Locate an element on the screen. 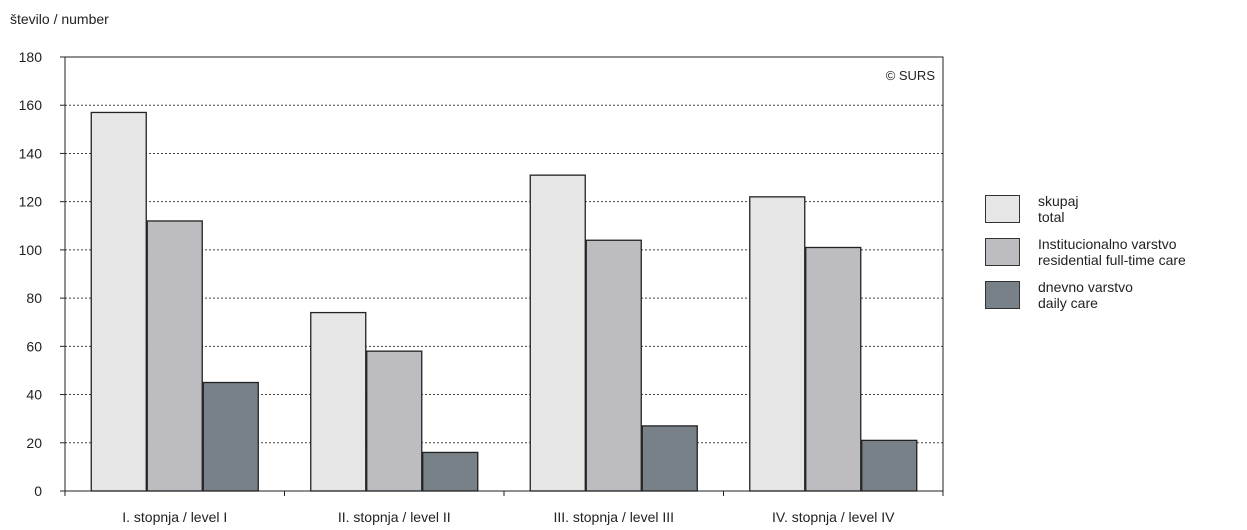 This screenshot has height=530, width=1247. y-tick-label: 40 is located at coordinates (34, 395).